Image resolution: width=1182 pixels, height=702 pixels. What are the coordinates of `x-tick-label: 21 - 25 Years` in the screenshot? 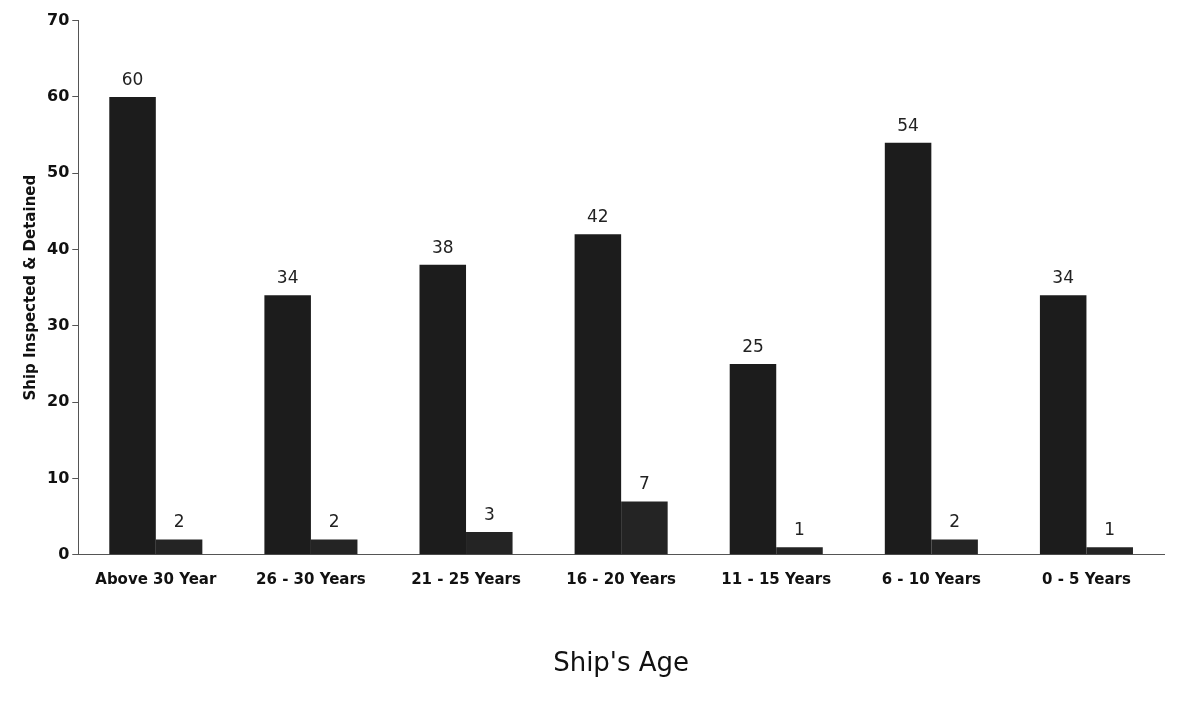 It's located at (466, 578).